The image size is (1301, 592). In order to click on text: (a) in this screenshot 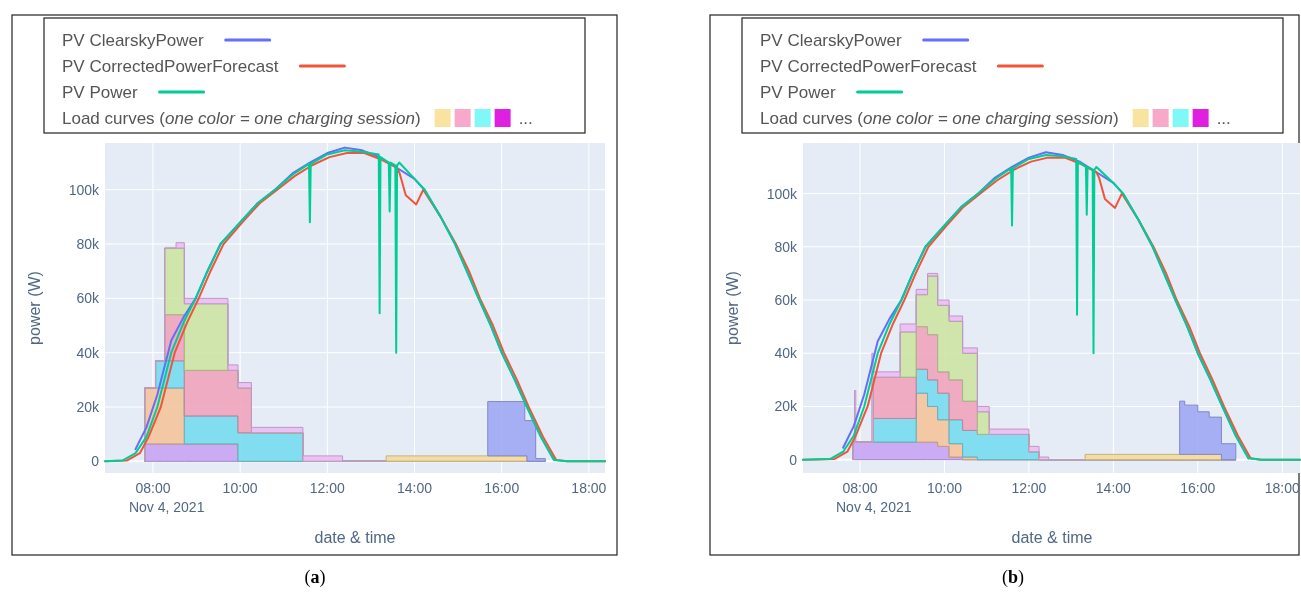, I will do `click(315, 577)`.